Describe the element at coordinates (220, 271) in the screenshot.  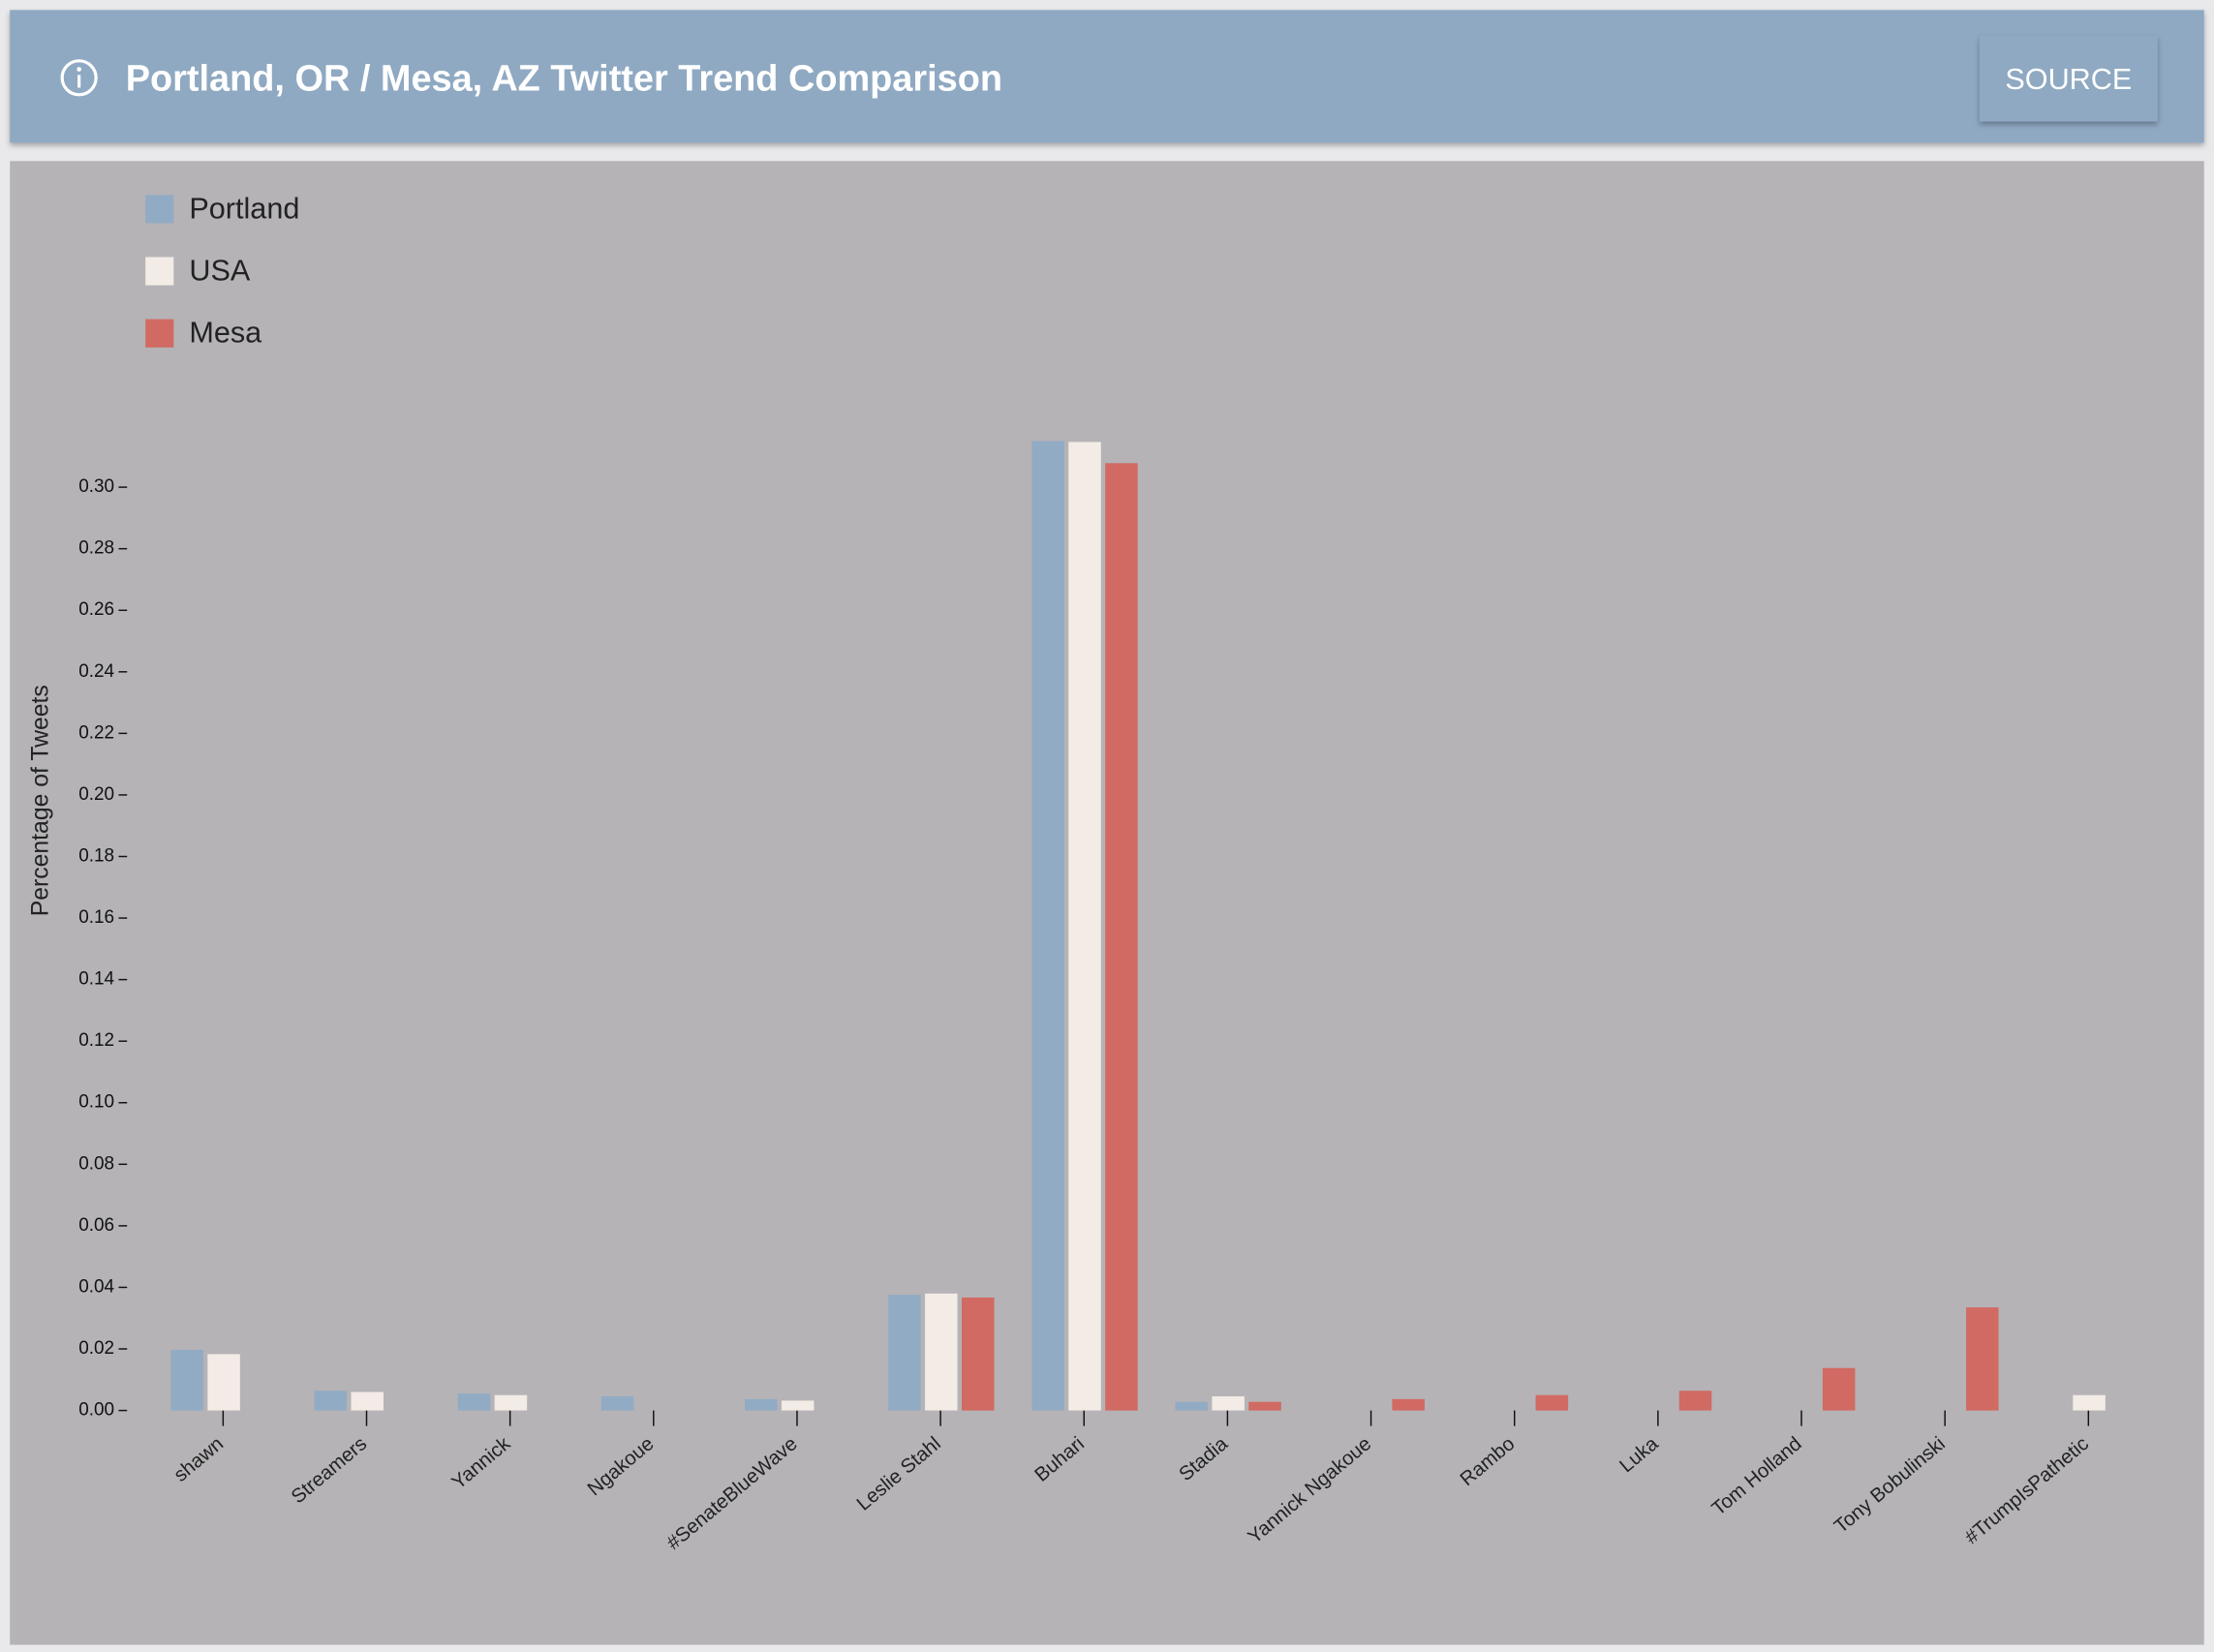
I see `legend-label: USA` at that location.